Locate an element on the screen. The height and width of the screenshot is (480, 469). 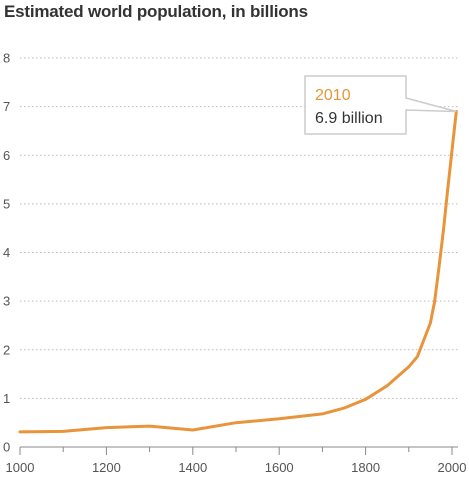
x-tick-label: 1400 is located at coordinates (192, 467).